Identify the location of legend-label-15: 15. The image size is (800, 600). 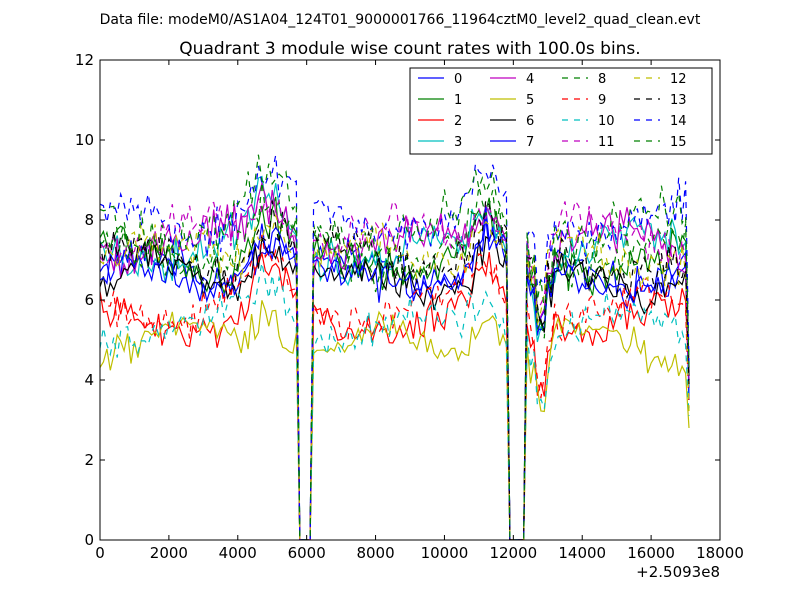
(678, 142).